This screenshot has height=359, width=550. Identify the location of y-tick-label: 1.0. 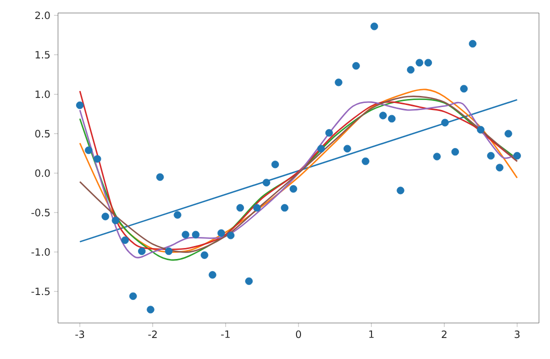
(43, 94).